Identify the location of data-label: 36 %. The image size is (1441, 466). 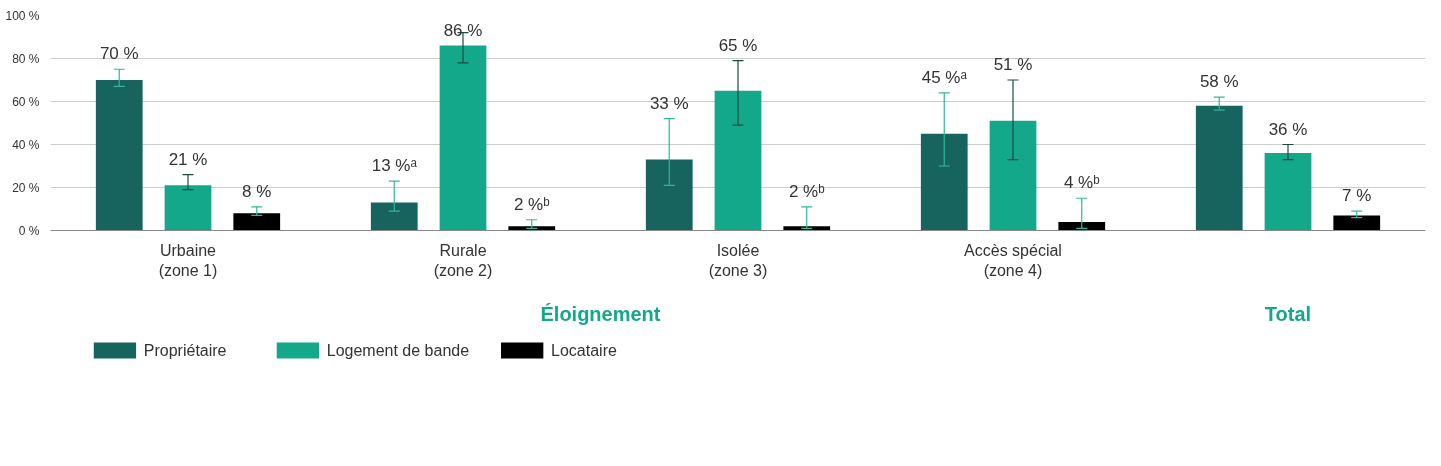
(1288, 129).